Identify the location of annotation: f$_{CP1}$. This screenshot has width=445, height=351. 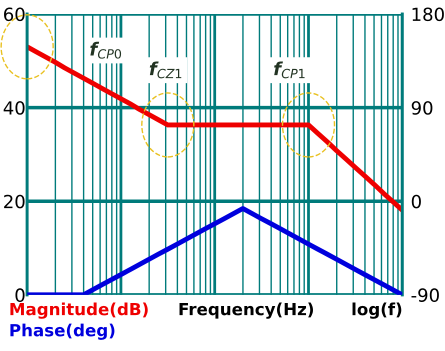
(289, 69).